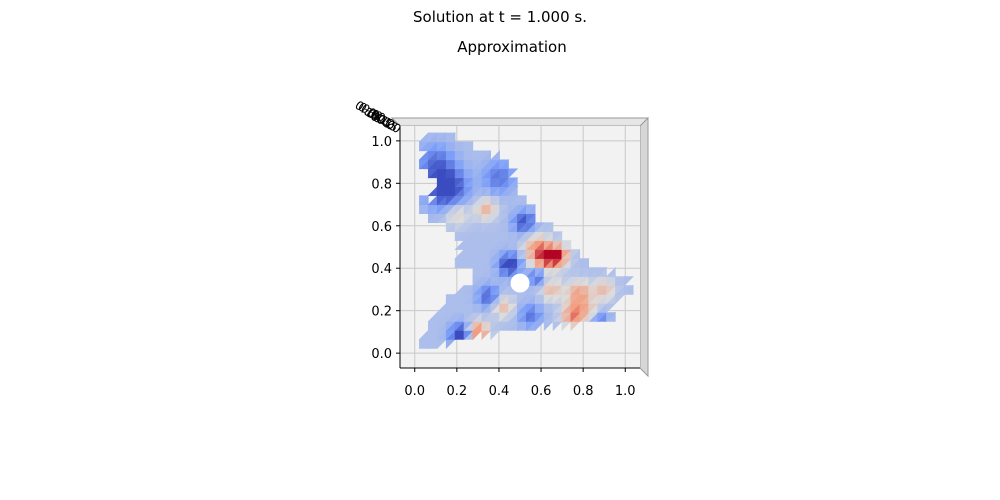 The image size is (1000, 500). What do you see at coordinates (499, 391) in the screenshot?
I see `x-tick-label: 0.4` at bounding box center [499, 391].